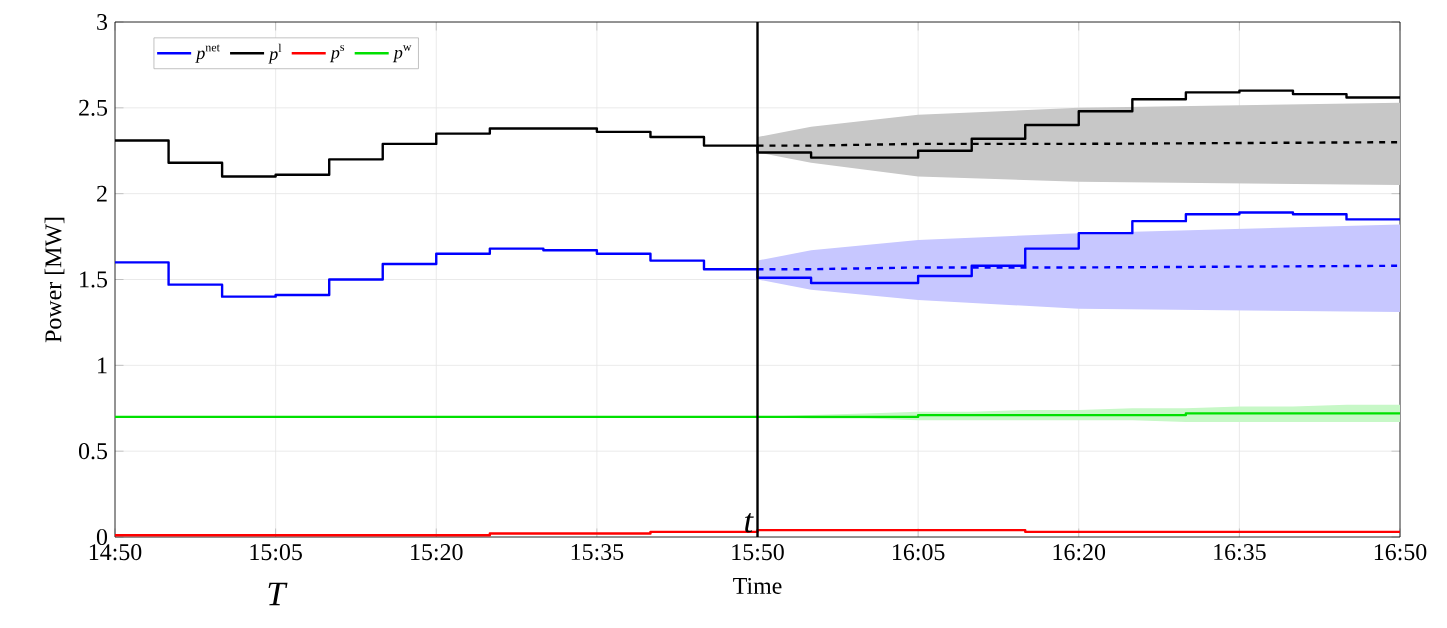 The image size is (1447, 628). Describe the element at coordinates (93, 107) in the screenshot. I see `y-tick-label: 2.5` at that location.